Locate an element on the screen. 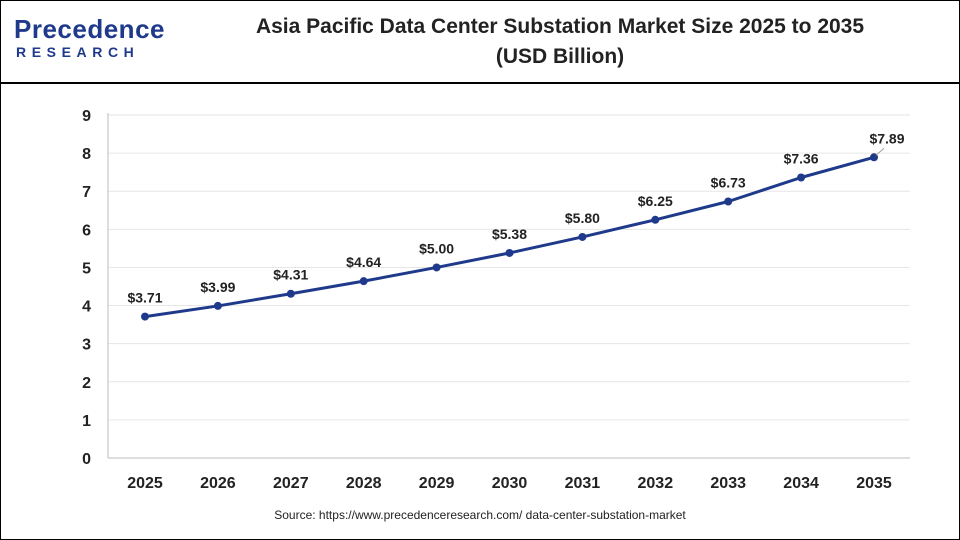  data-label: $7.36 is located at coordinates (801, 159).